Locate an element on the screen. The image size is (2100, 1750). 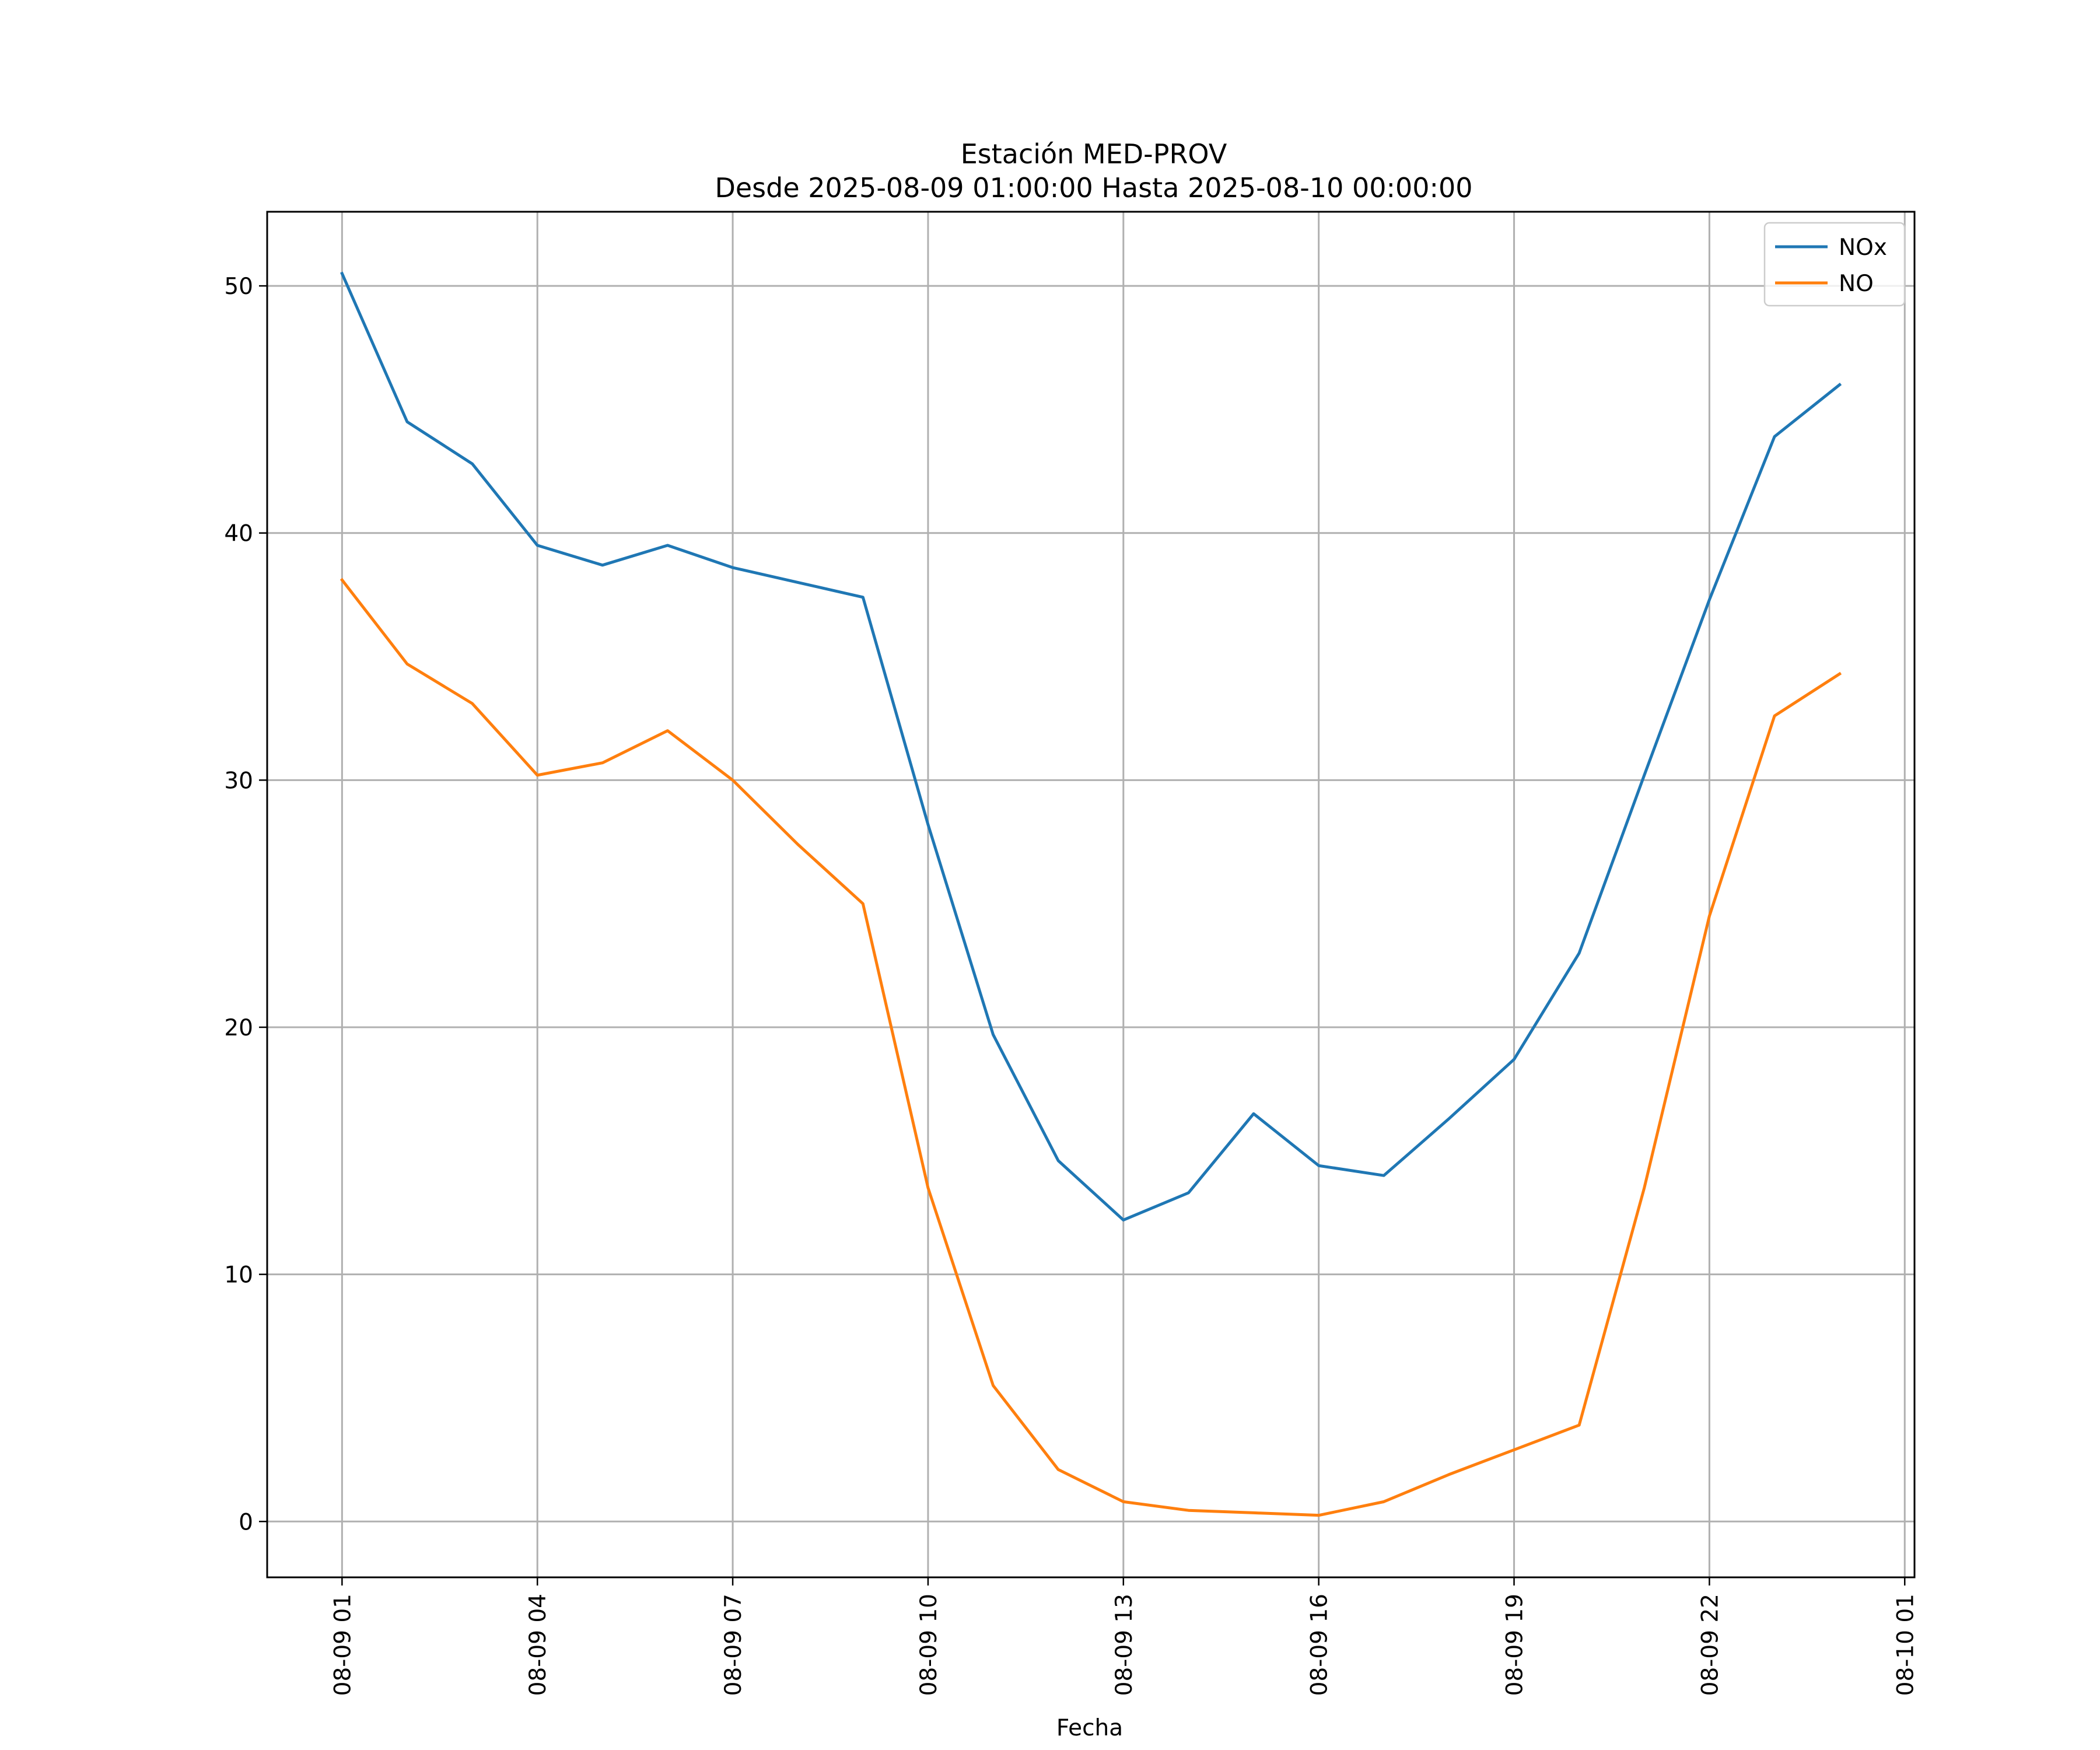
legend-frame is located at coordinates (1834, 264).